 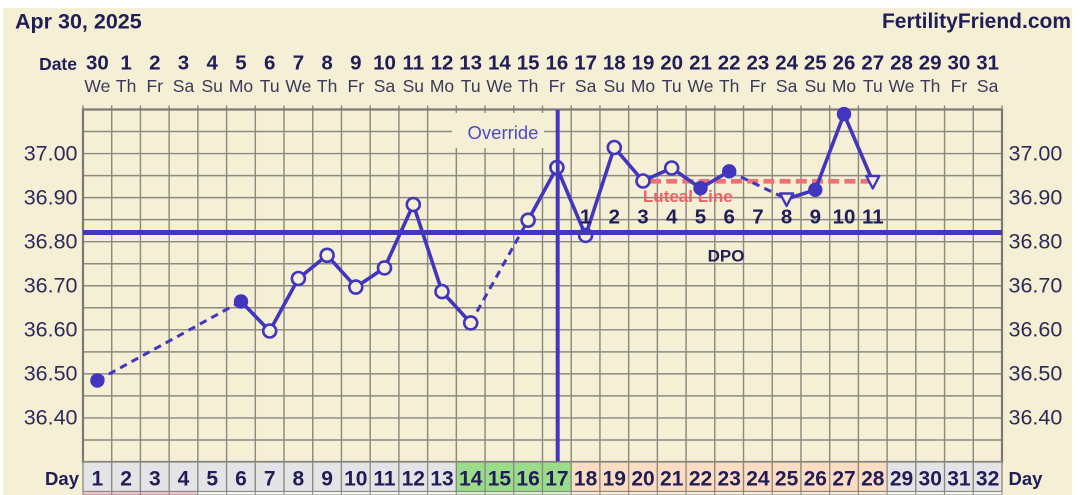 What do you see at coordinates (726, 256) in the screenshot?
I see `svg-text: DPO` at bounding box center [726, 256].